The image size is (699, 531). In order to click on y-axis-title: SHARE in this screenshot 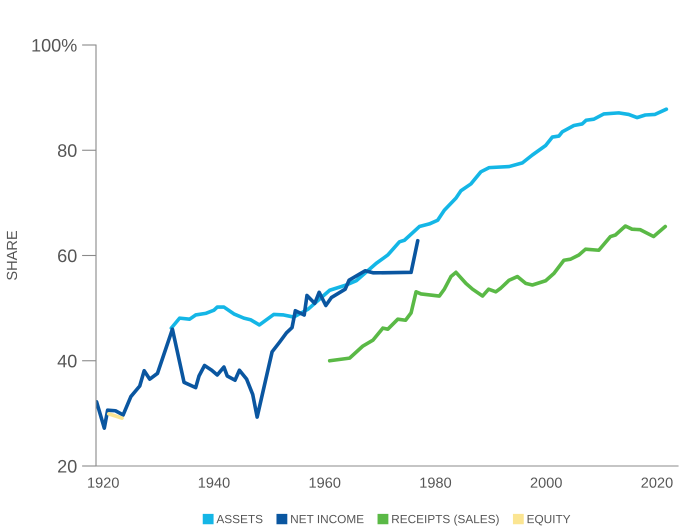, I will do `click(12, 255)`.